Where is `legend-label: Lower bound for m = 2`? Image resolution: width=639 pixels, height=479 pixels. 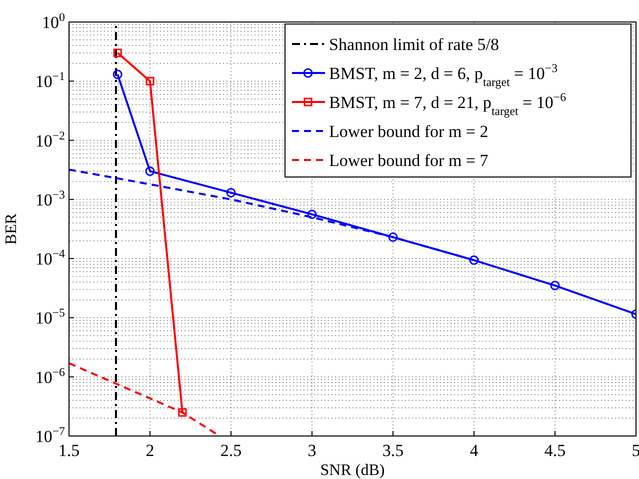 legend-label: Lower bound for m = 2 is located at coordinates (408, 131).